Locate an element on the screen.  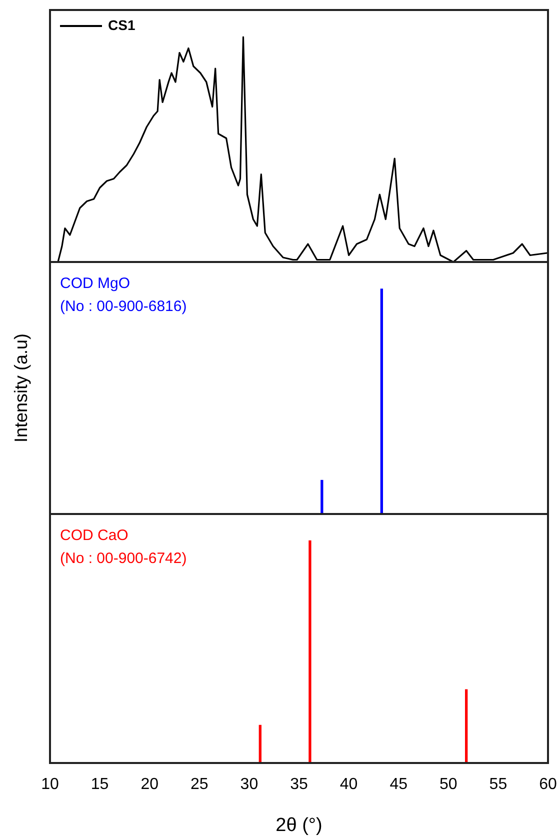
x-tick-label: 45 is located at coordinates (399, 785).